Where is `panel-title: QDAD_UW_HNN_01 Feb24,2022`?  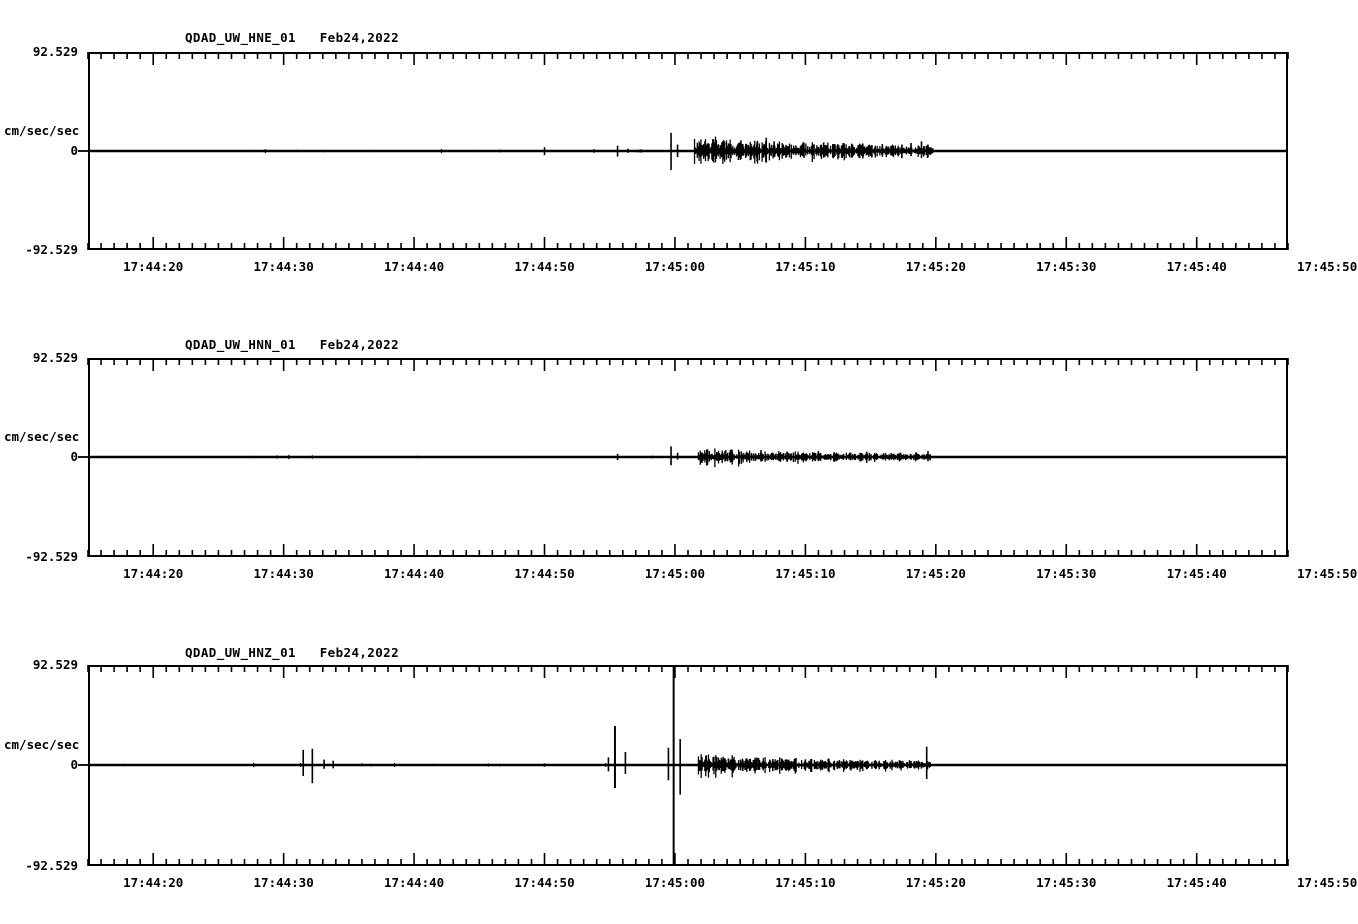
panel-title: QDAD_UW_HNN_01 Feb24,2022 is located at coordinates (292, 344).